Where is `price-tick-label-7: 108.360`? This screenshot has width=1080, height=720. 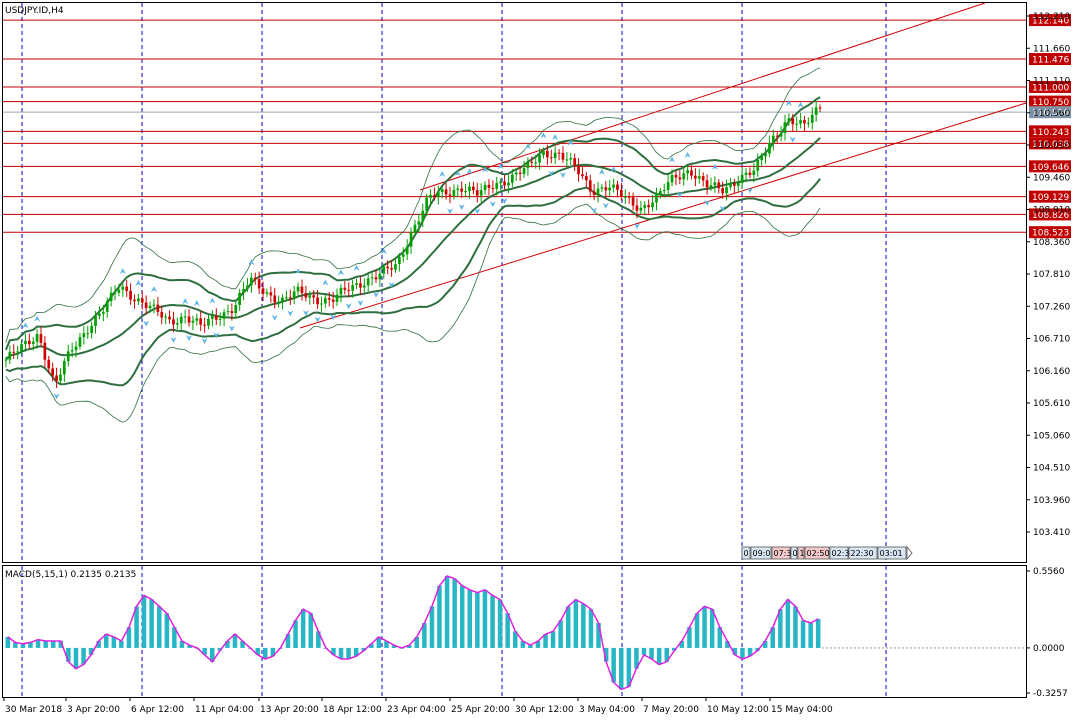
price-tick-label-7: 108.360 is located at coordinates (1051, 243).